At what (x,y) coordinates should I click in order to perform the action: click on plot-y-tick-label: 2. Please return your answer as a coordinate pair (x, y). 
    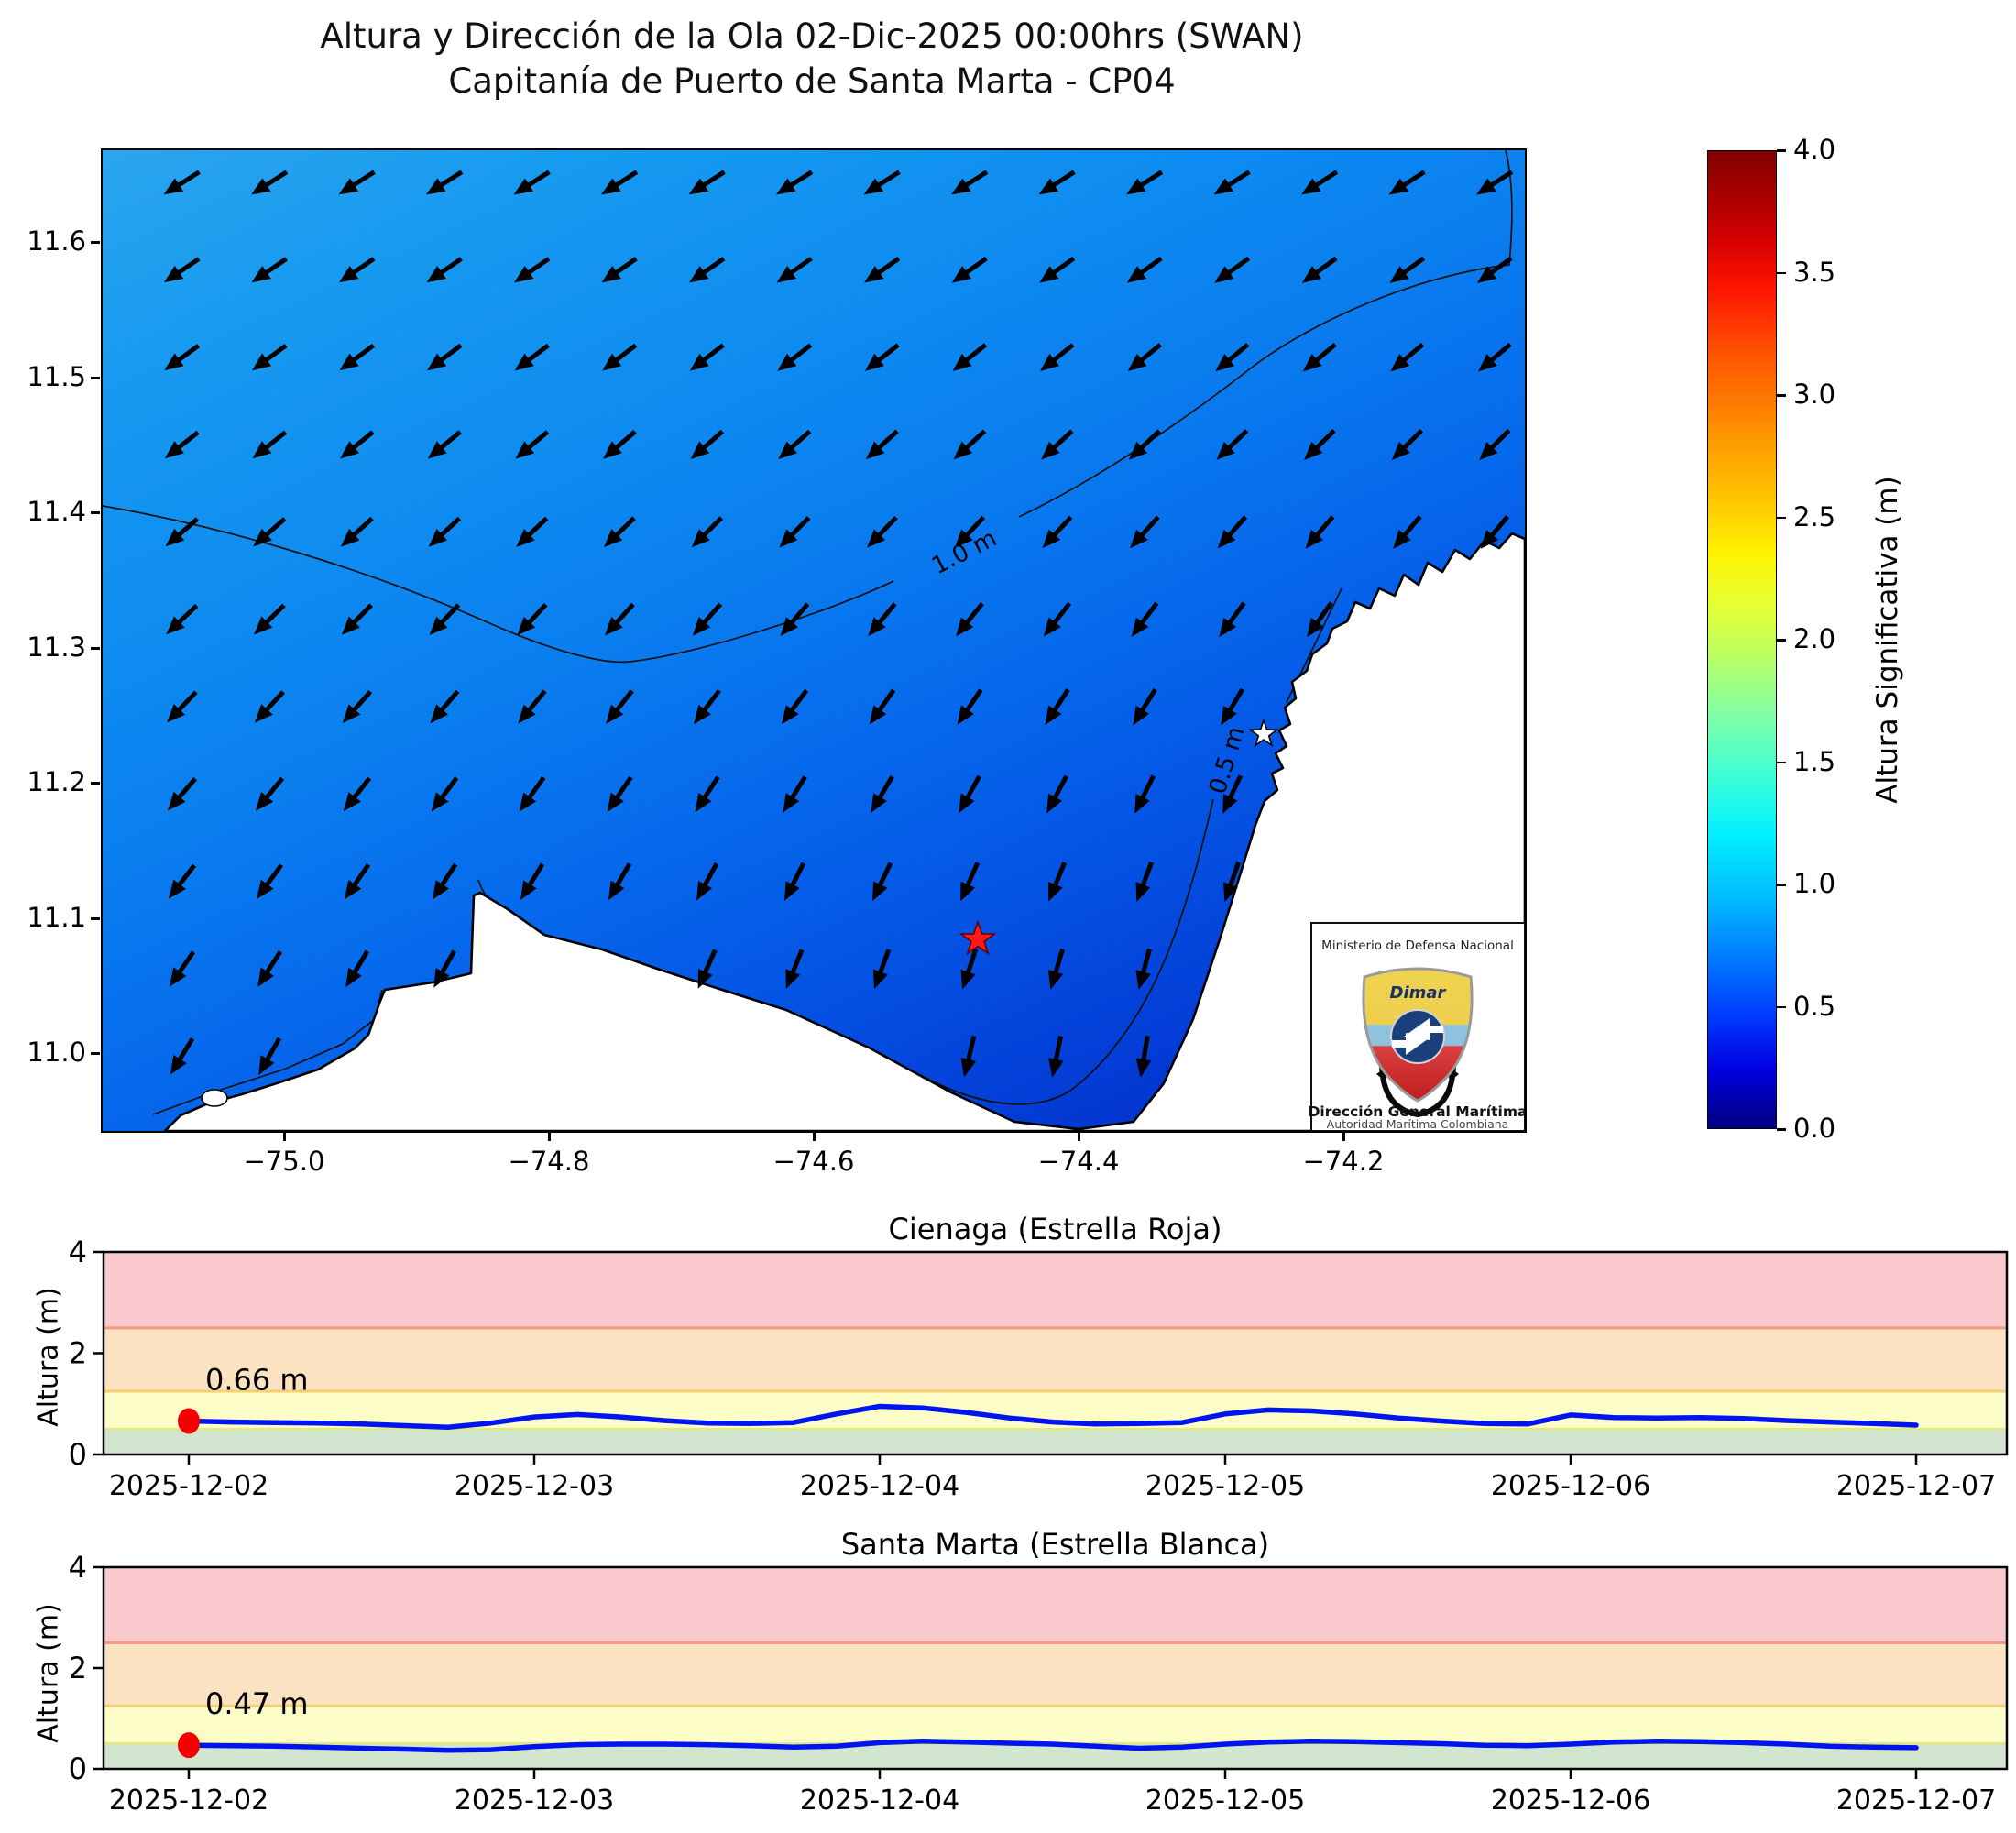
    Looking at the image, I should click on (78, 1668).